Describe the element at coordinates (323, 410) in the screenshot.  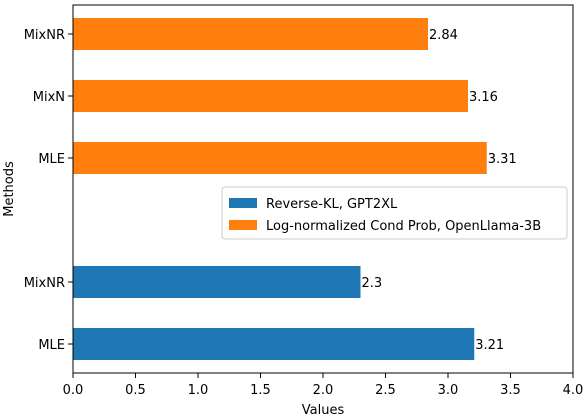
I see `x-axis-title: Values` at that location.